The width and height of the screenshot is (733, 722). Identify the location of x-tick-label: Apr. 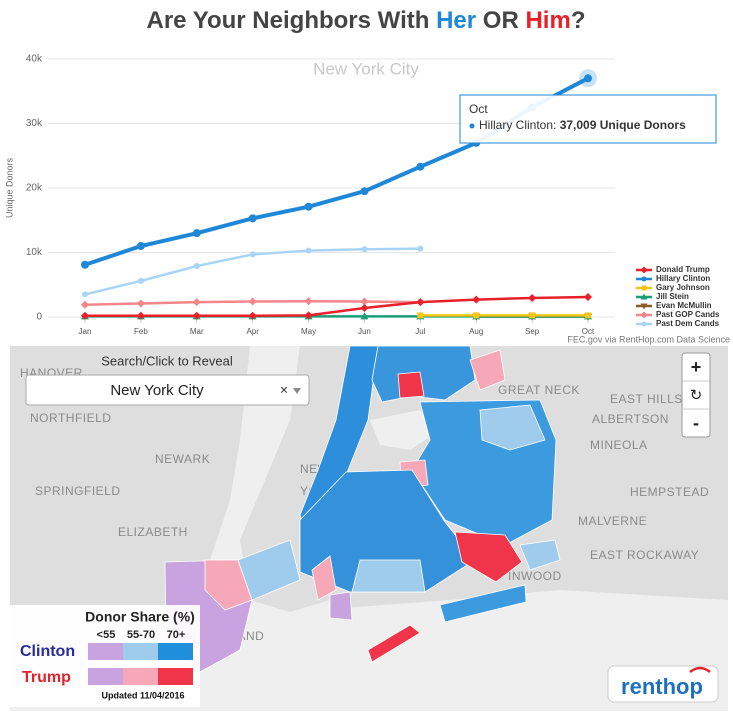
(252, 331).